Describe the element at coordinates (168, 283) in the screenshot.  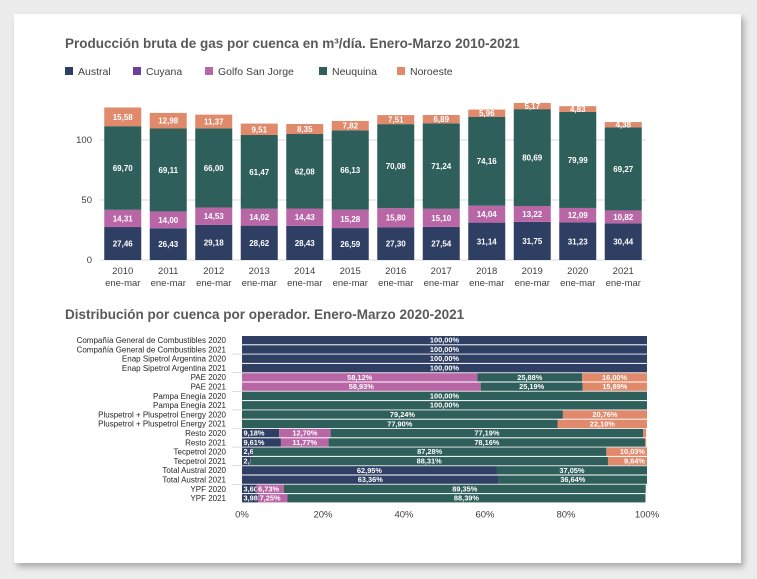
I see `xtick-sub-1: ene-mar` at that location.